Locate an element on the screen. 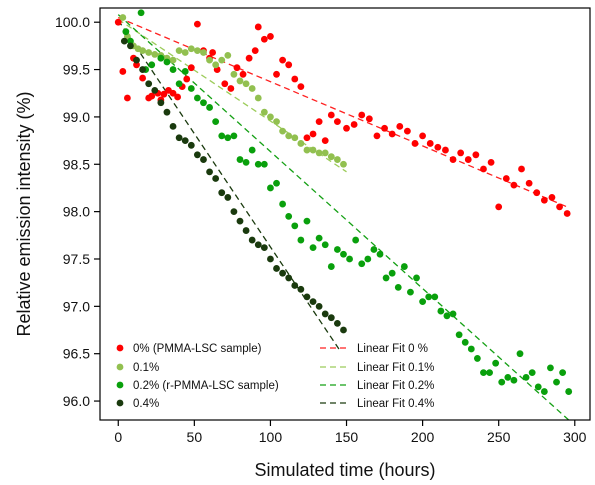  y-tick-label-7: 99.5 is located at coordinates (76, 70).